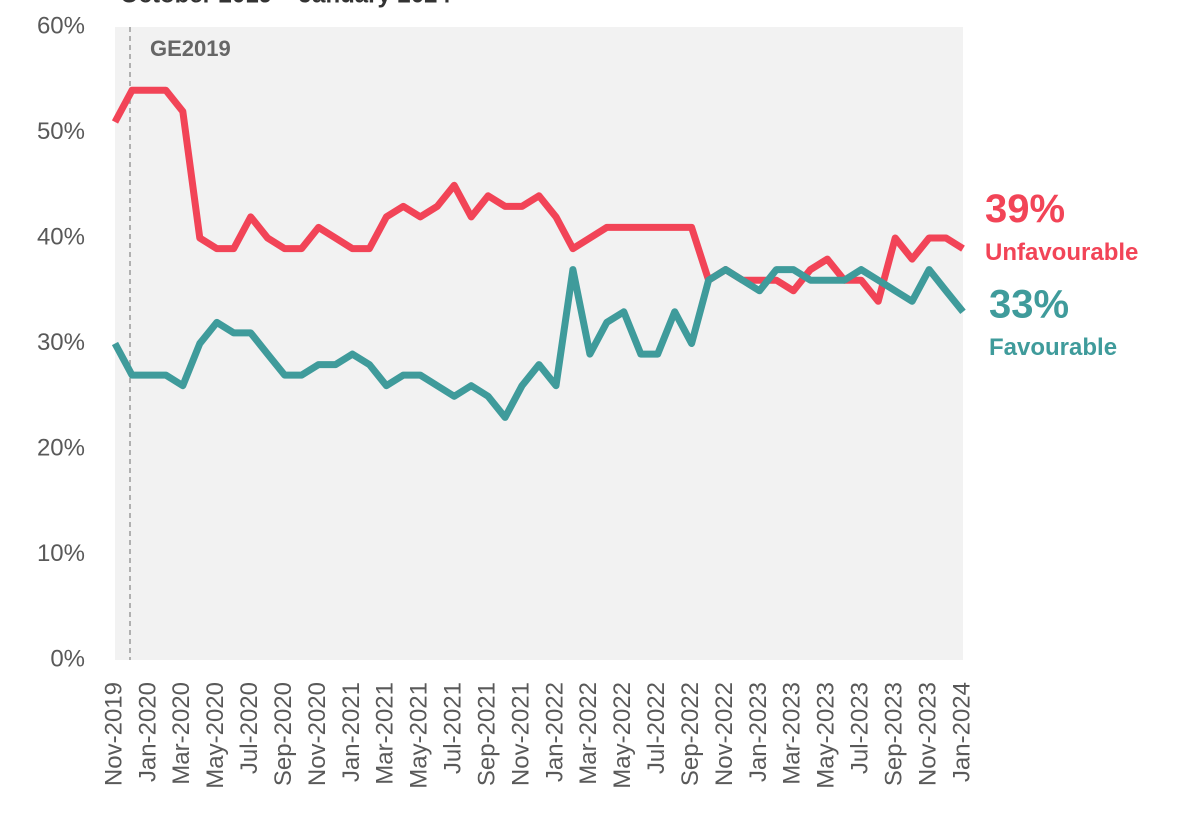 The width and height of the screenshot is (1201, 820). Describe the element at coordinates (215, 735) in the screenshot. I see `x-tick-label: May-2020` at that location.